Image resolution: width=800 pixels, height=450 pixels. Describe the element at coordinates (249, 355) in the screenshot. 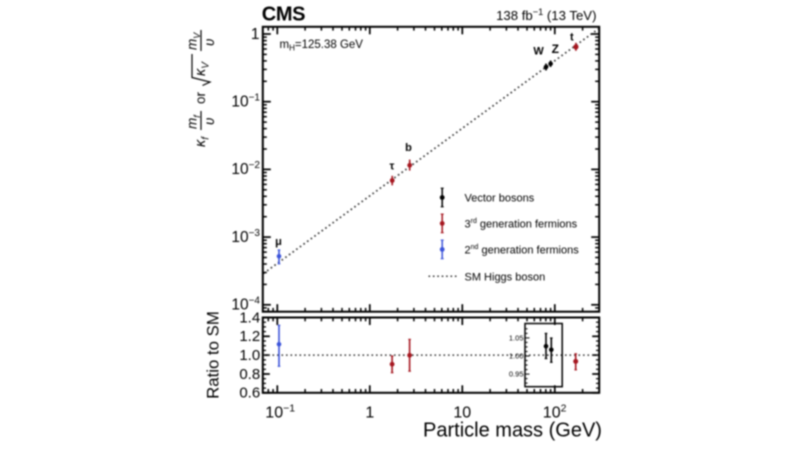

I see `svg-text: 1.0` at that location.